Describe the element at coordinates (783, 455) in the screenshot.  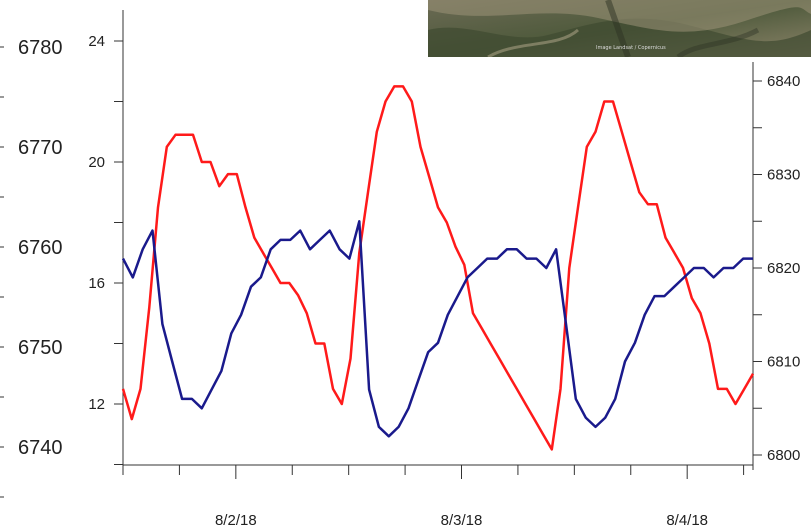
I see `right-tick-label: 6800` at that location.